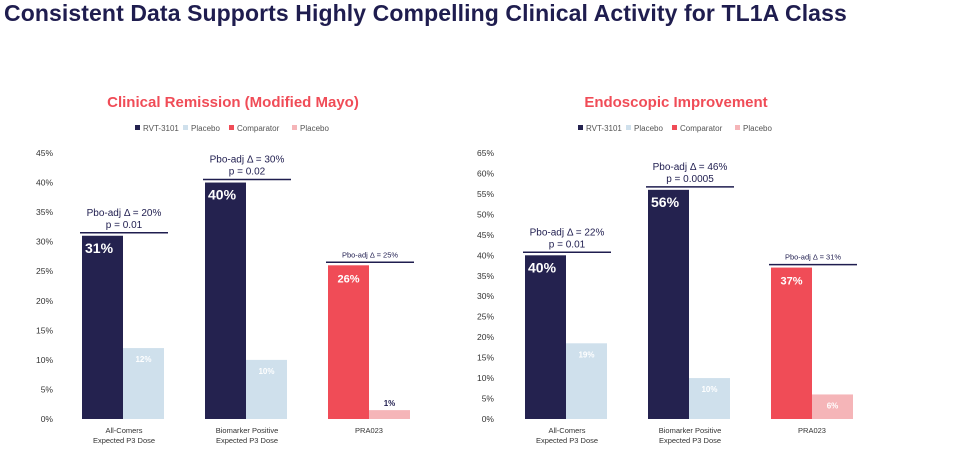 The image size is (959, 453). What do you see at coordinates (586, 354) in the screenshot?
I see `placebo-value-label: 19%` at bounding box center [586, 354].